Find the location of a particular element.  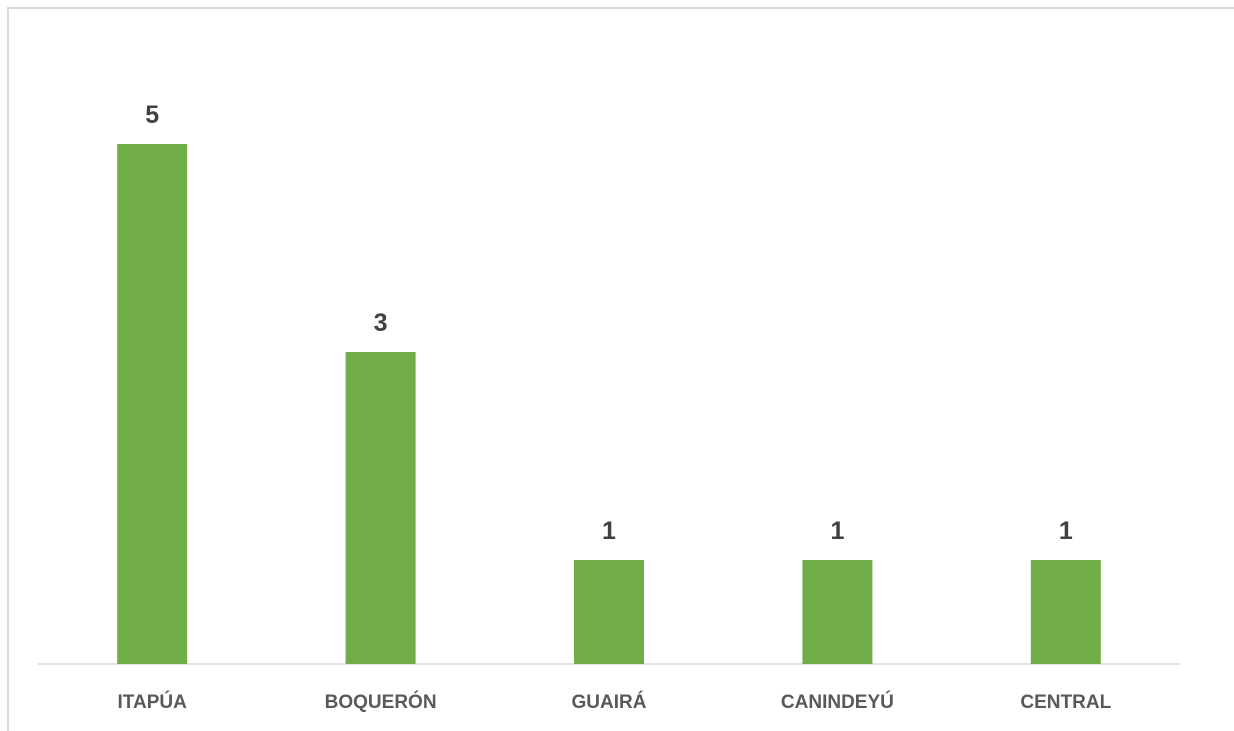

x-tick-label-2: BOQUERÓN is located at coordinates (381, 702).